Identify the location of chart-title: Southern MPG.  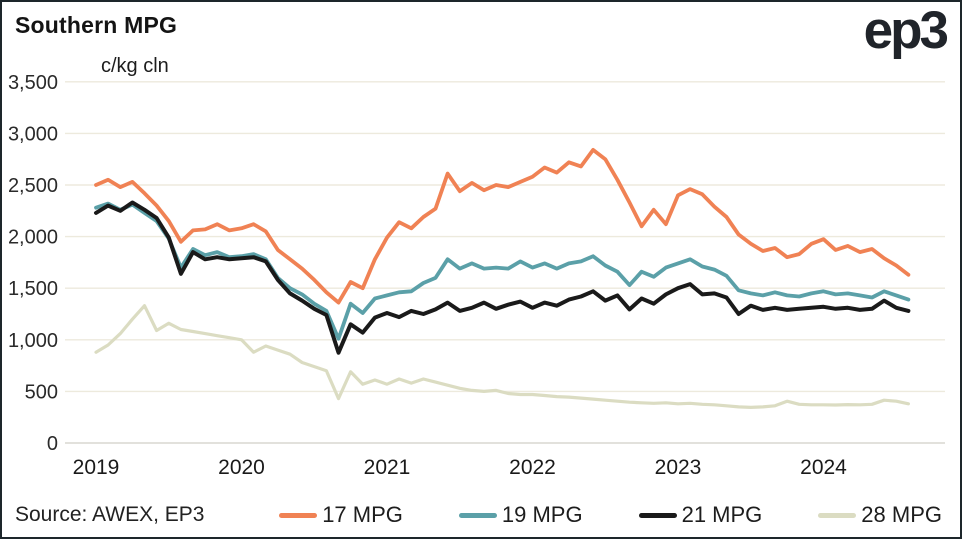
(96, 25).